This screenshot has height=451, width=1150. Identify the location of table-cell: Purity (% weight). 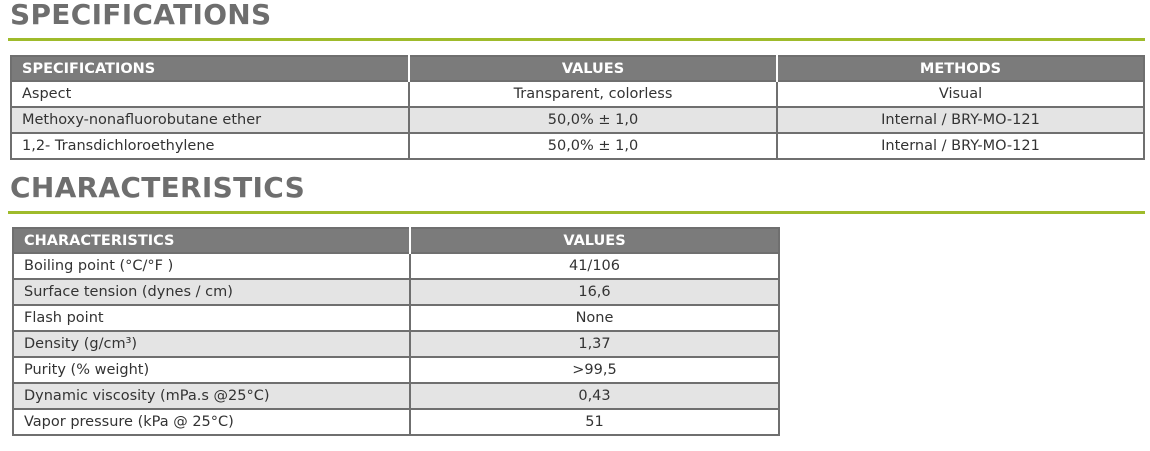
(211, 370).